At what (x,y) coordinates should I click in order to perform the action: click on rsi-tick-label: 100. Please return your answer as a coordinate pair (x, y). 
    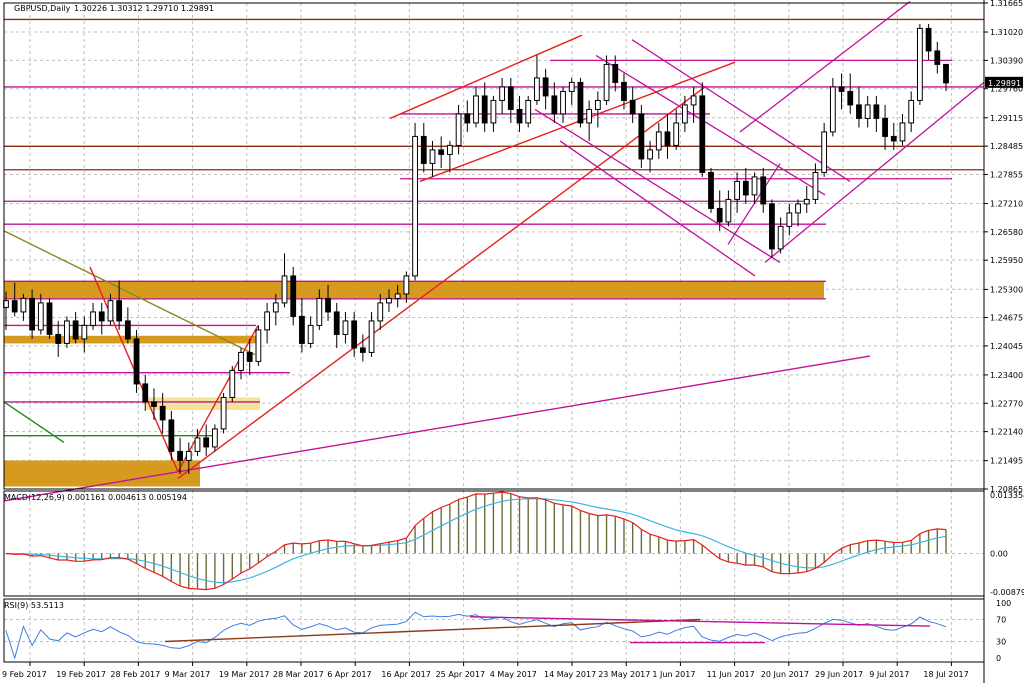
    Looking at the image, I should click on (1003, 603).